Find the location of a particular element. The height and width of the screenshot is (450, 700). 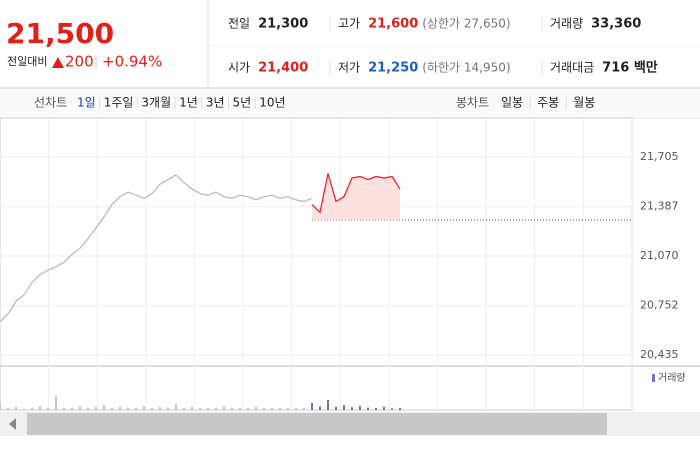

candle-button: 주봉 is located at coordinates (548, 103).